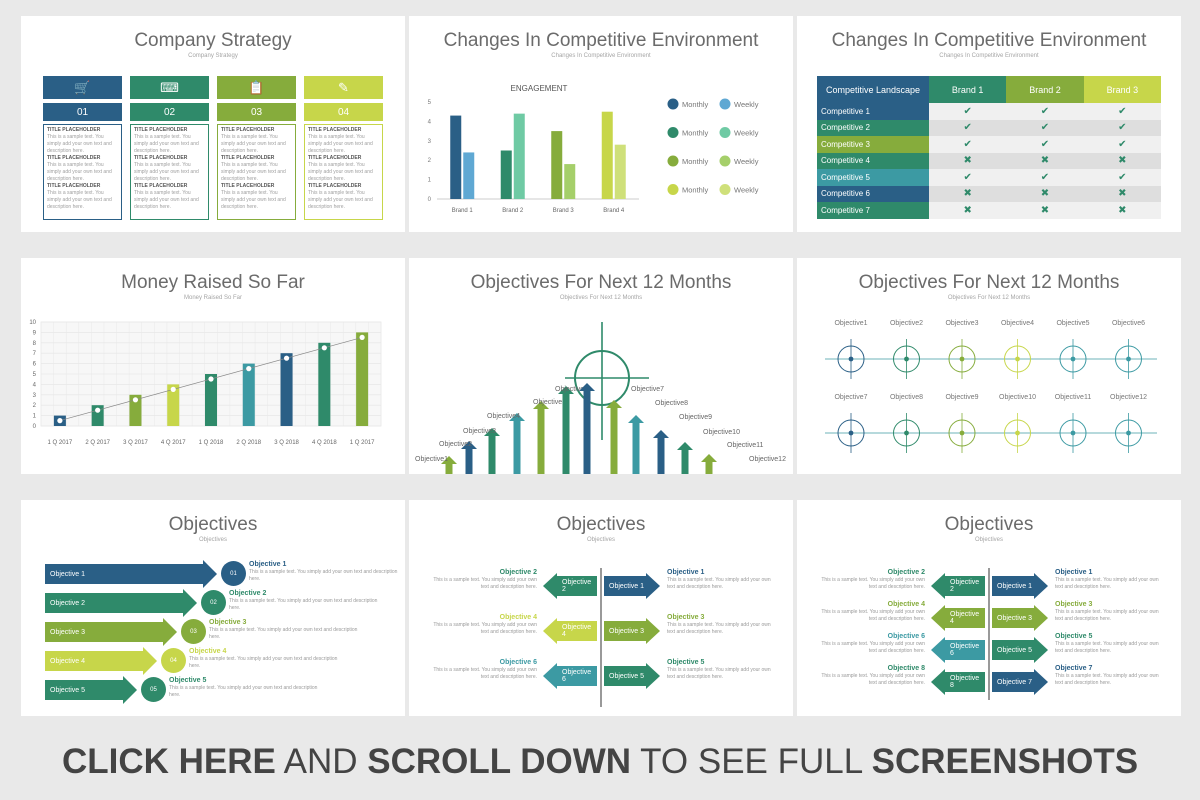 Image resolution: width=1200 pixels, height=800 pixels. Describe the element at coordinates (211, 443) in the screenshot. I see `x-tick-label: 1 Q 2018` at that location.